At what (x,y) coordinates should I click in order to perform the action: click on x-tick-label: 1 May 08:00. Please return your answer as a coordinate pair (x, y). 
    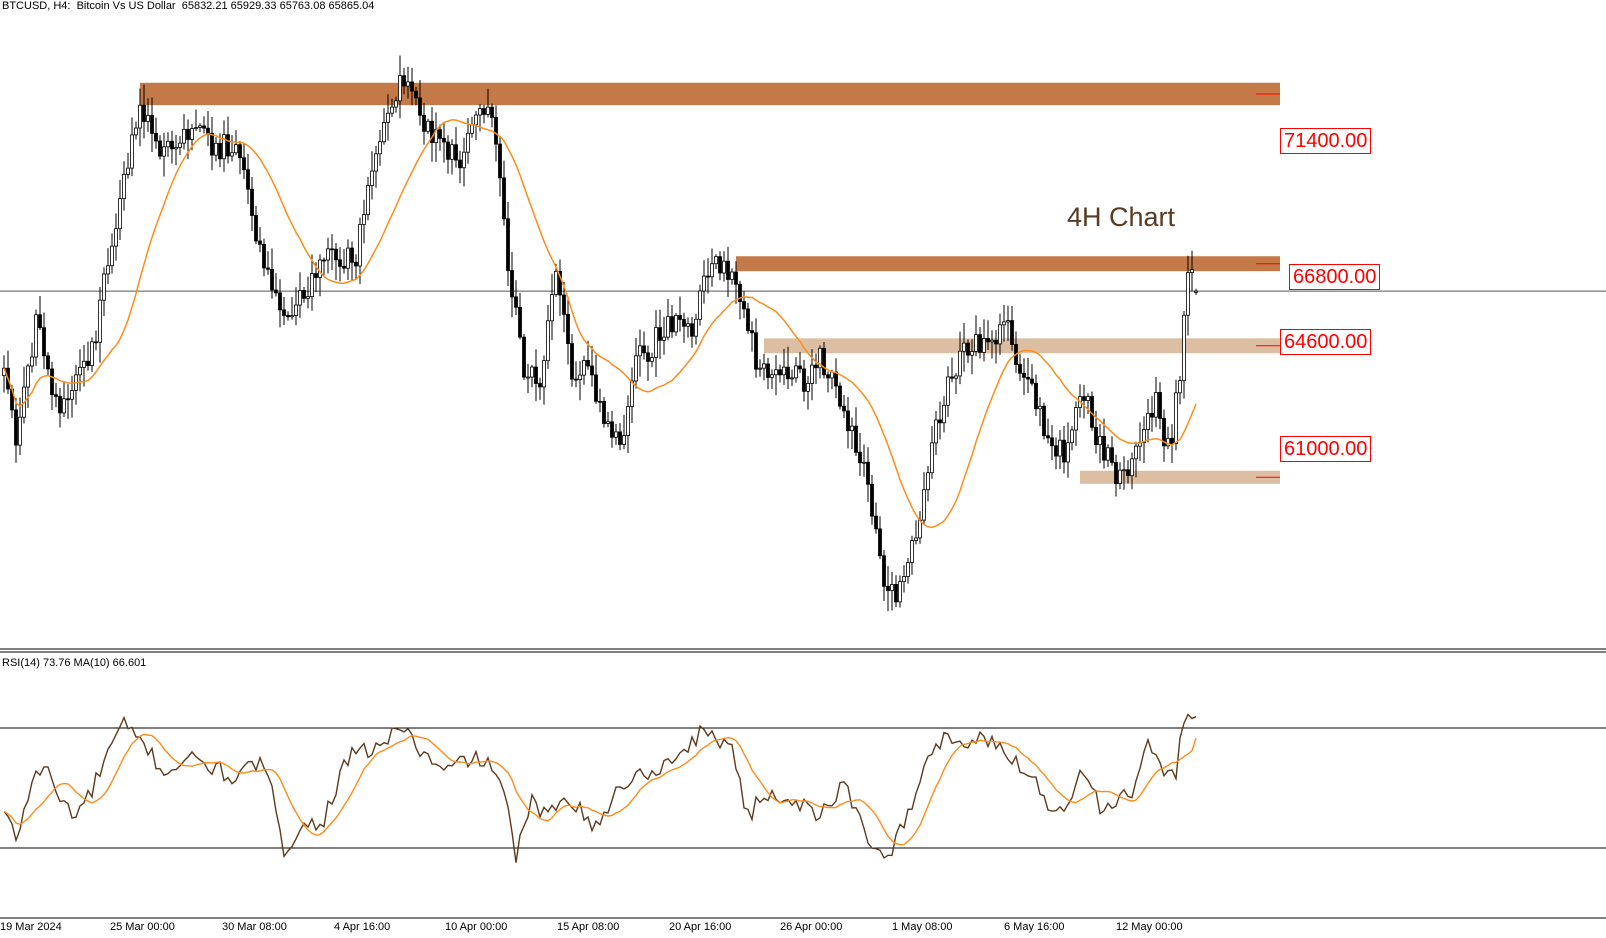
    Looking at the image, I should click on (922, 927).